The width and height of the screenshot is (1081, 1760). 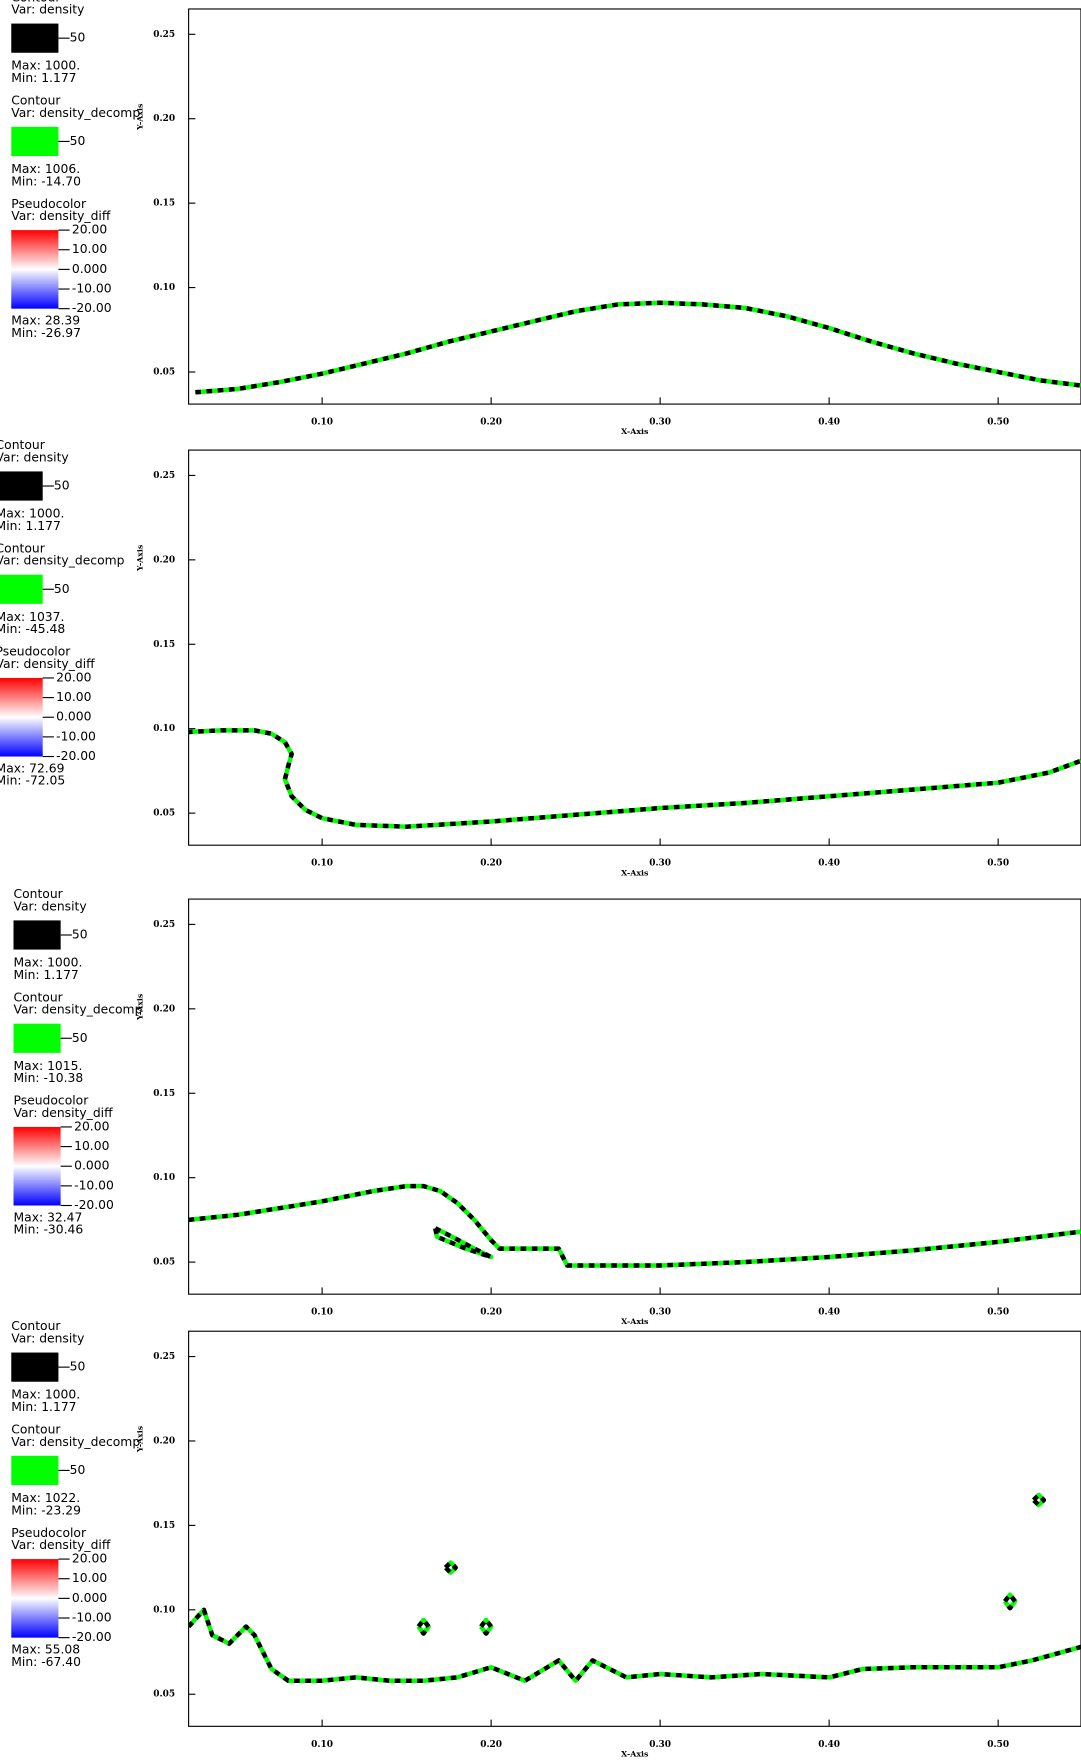 I want to click on legend-max: Max: 55.08, so click(x=45, y=1649).